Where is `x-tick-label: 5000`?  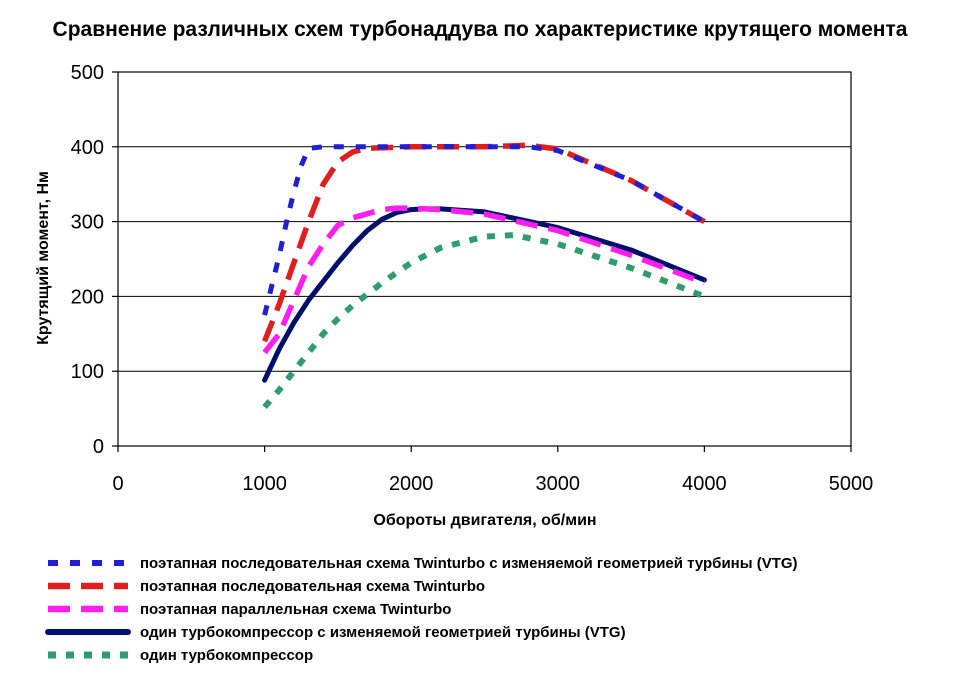
x-tick-label: 5000 is located at coordinates (851, 484).